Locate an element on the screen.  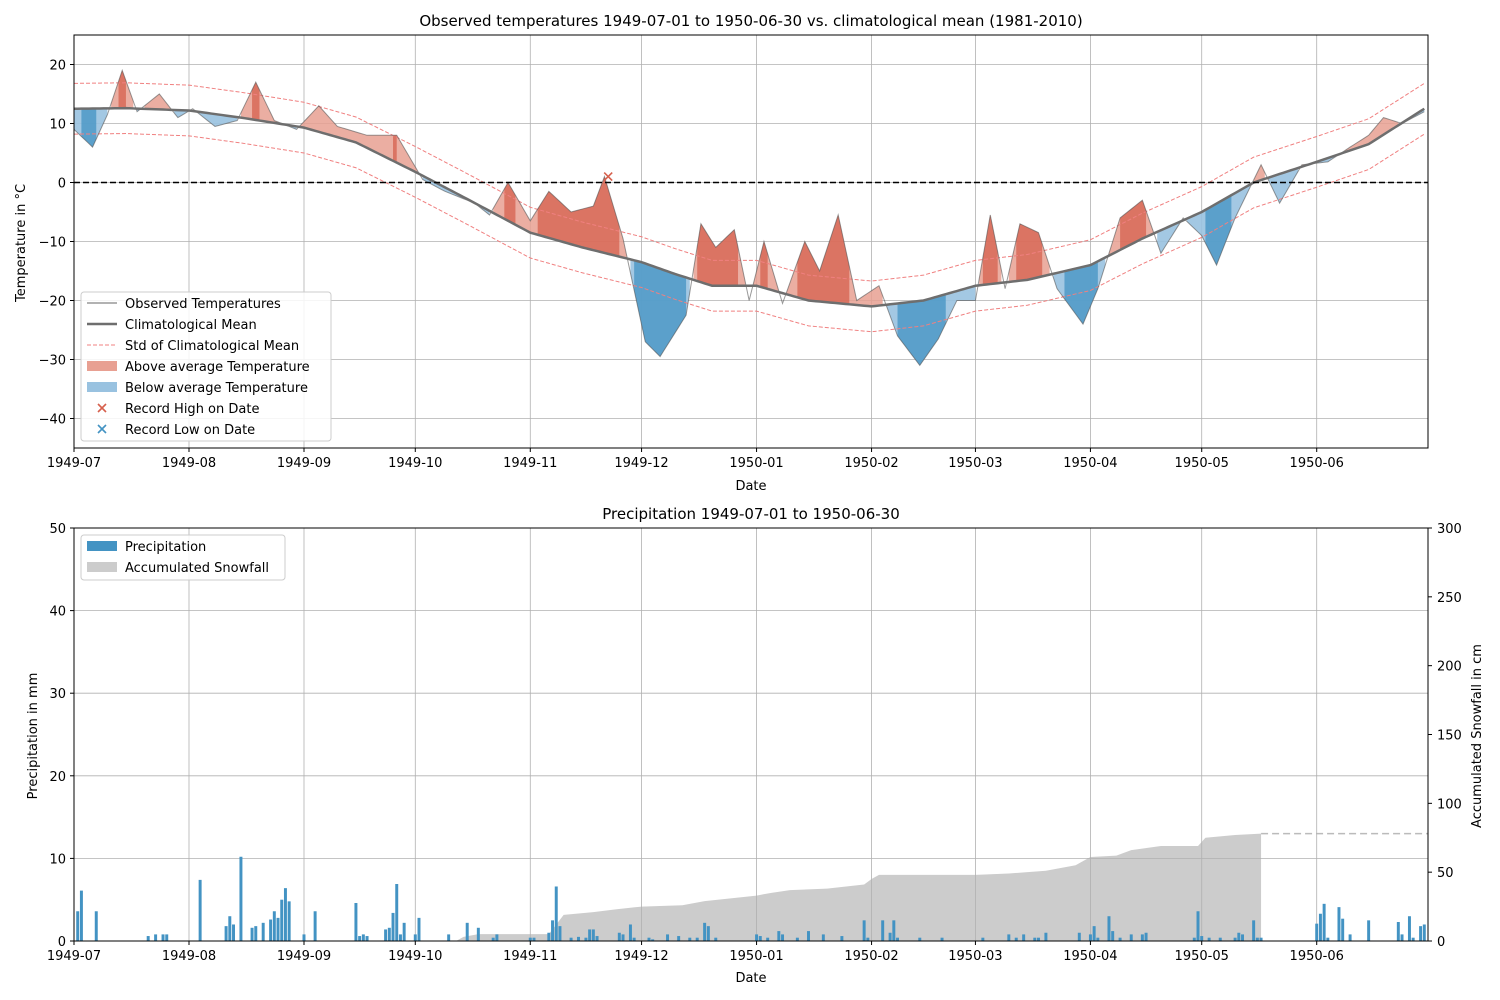
legend-snowfall-swatch is located at coordinates (102, 567).